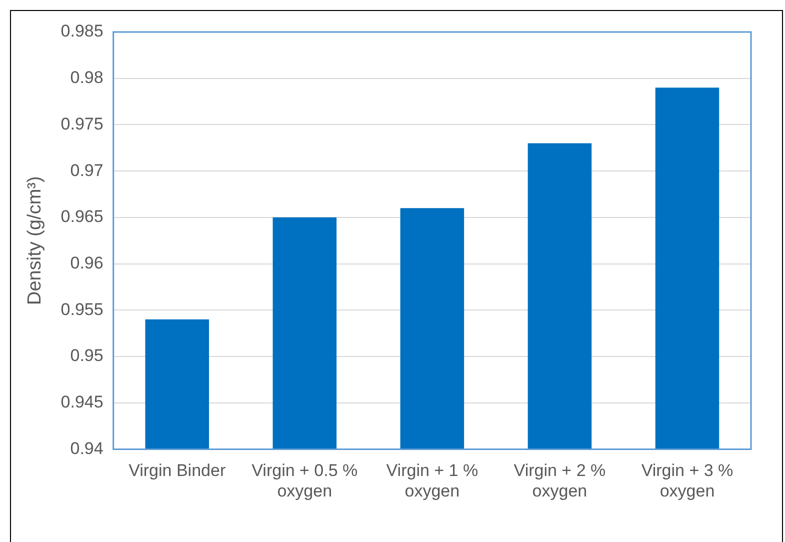 Image resolution: width=785 pixels, height=542 pixels. Describe the element at coordinates (305, 480) in the screenshot. I see `x-tick-label: Virgin + 0.5 % oxygen` at that location.